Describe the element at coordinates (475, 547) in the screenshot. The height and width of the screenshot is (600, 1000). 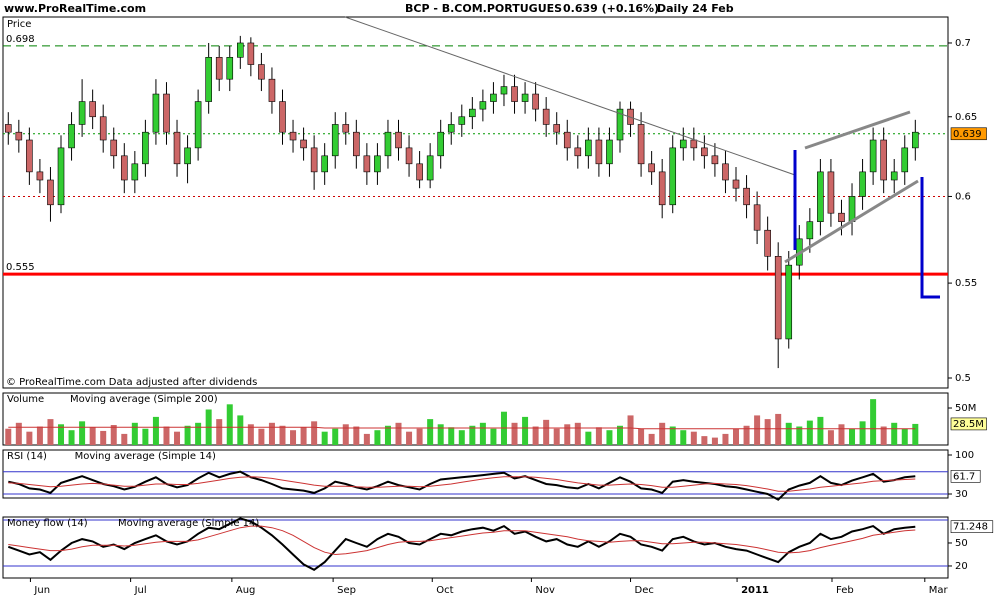
I see `panel-frame` at that location.